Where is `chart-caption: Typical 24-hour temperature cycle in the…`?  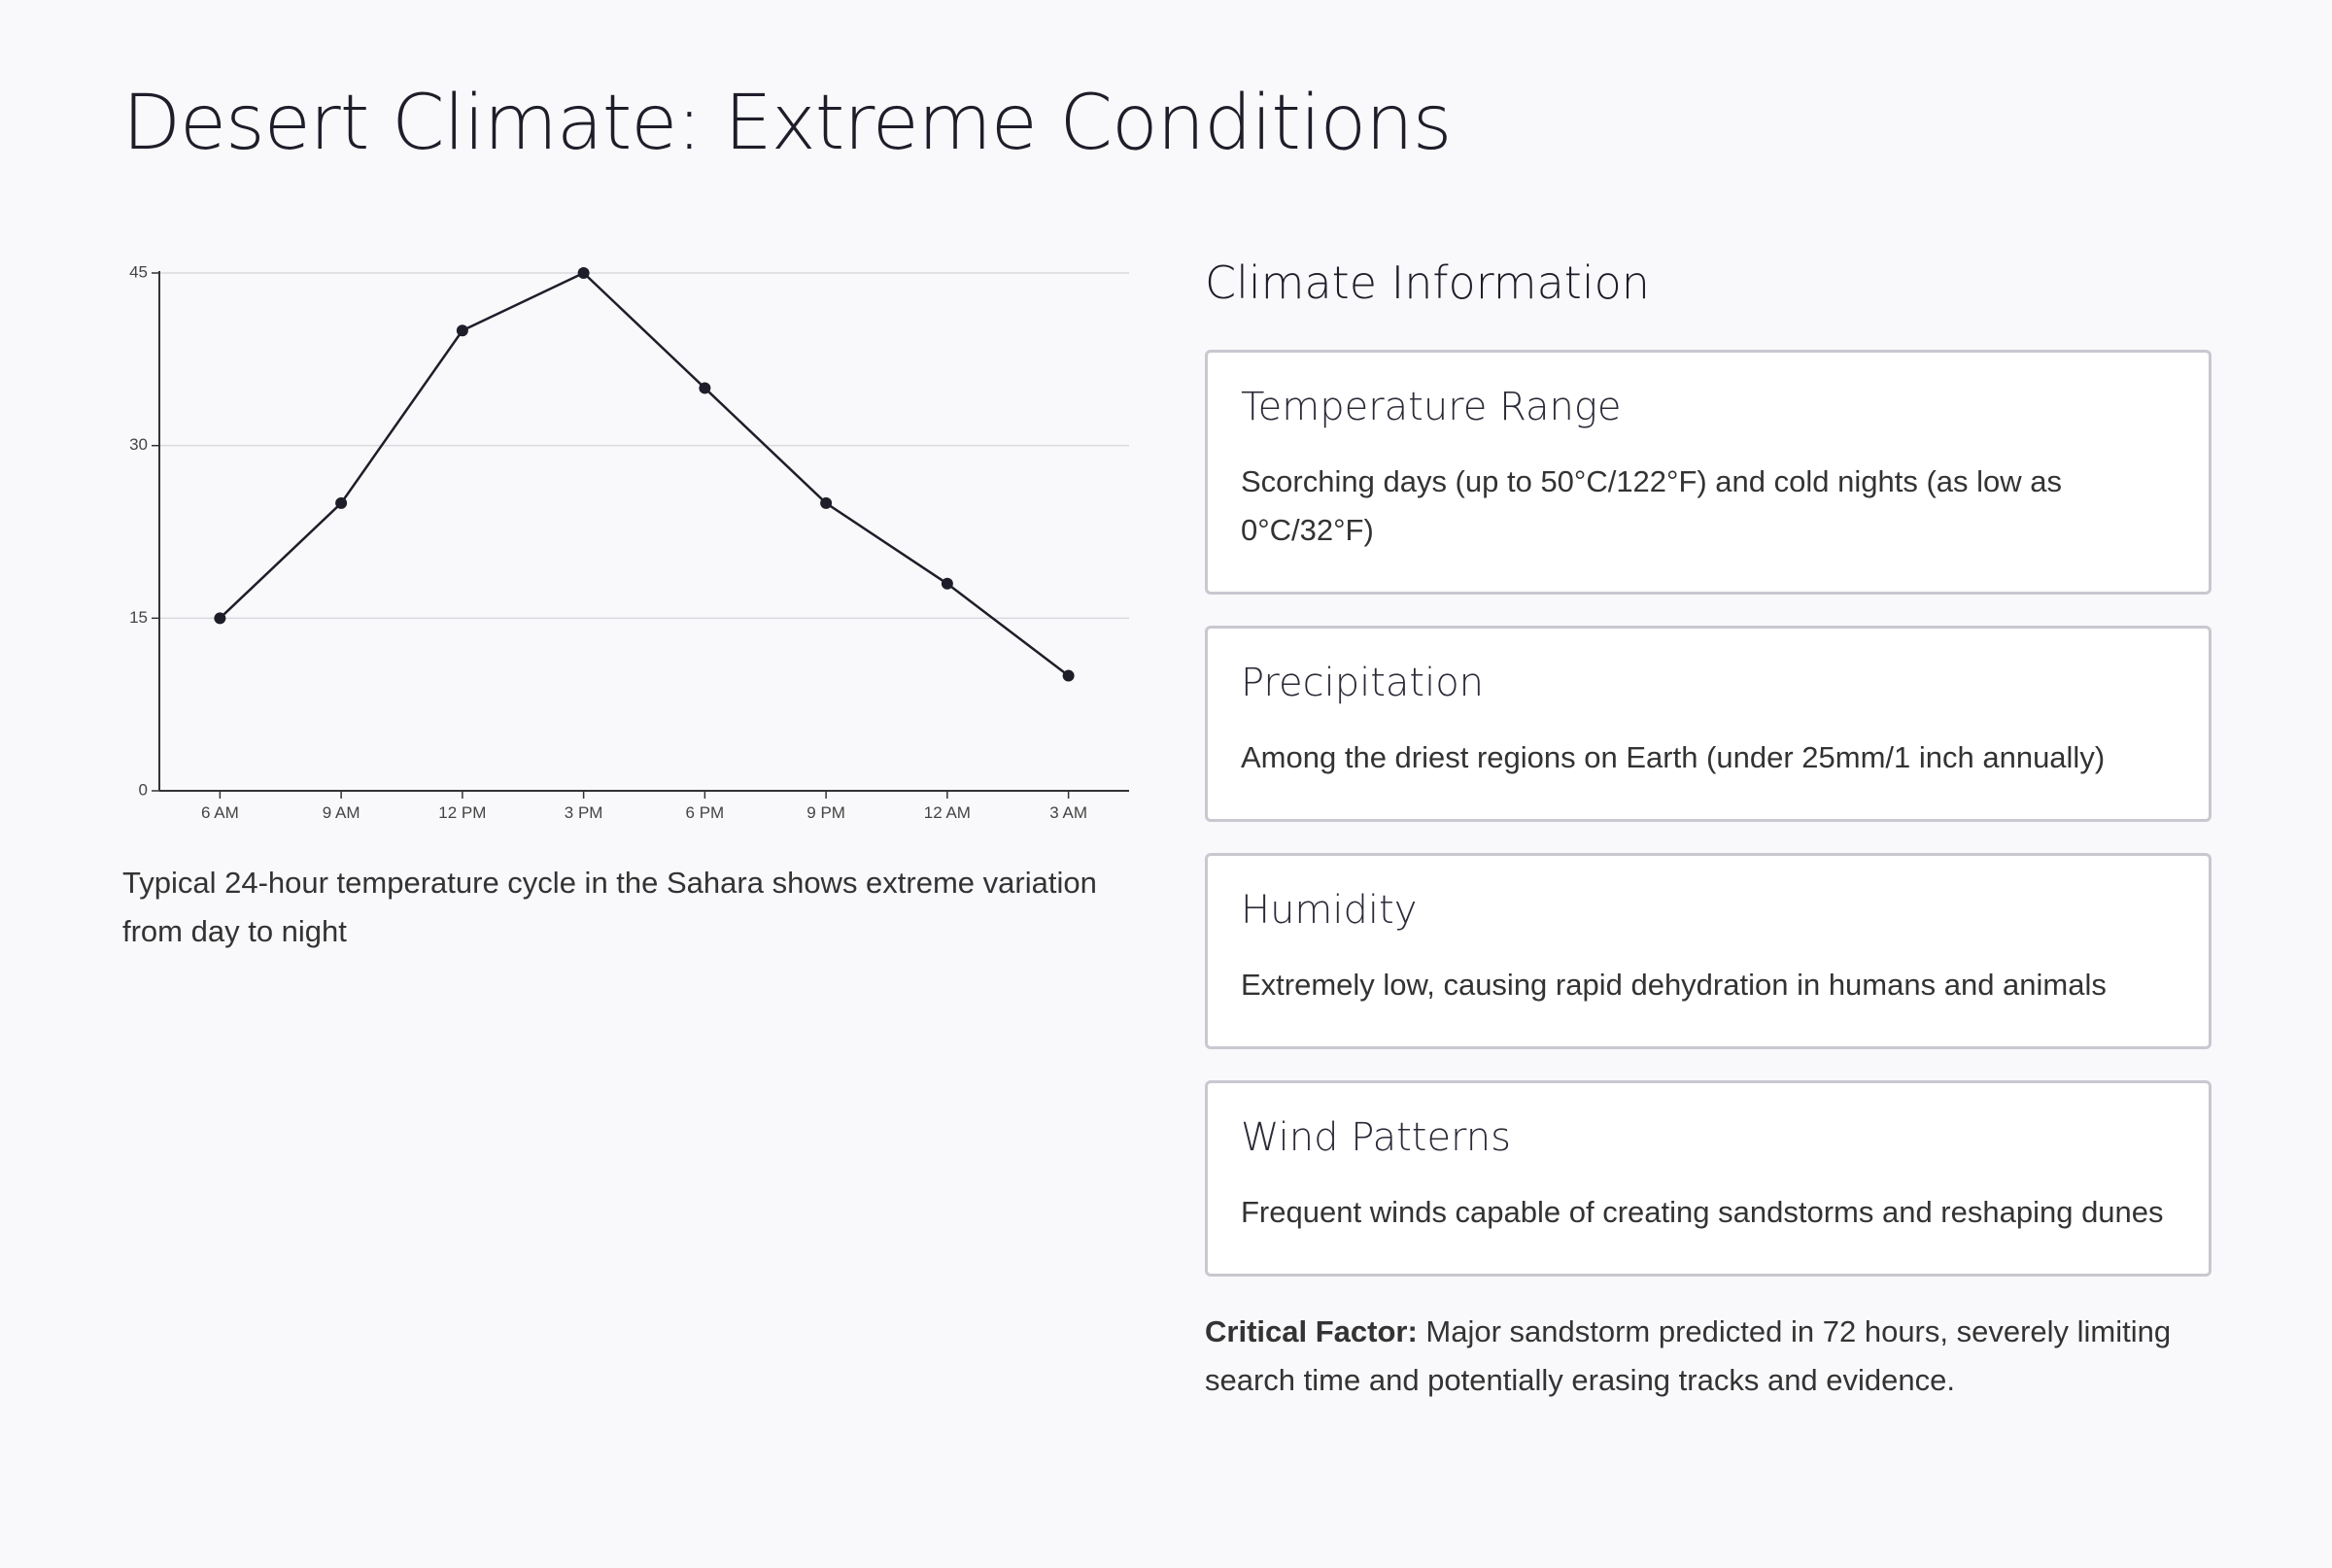 chart-caption: Typical 24-hour temperature cycle in the… is located at coordinates (609, 907).